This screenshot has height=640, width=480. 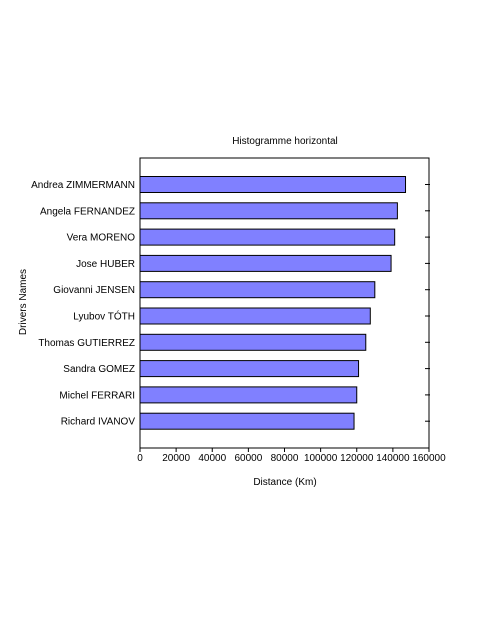 What do you see at coordinates (97, 395) in the screenshot?
I see `y-tick-label: Michel FERRARI` at bounding box center [97, 395].